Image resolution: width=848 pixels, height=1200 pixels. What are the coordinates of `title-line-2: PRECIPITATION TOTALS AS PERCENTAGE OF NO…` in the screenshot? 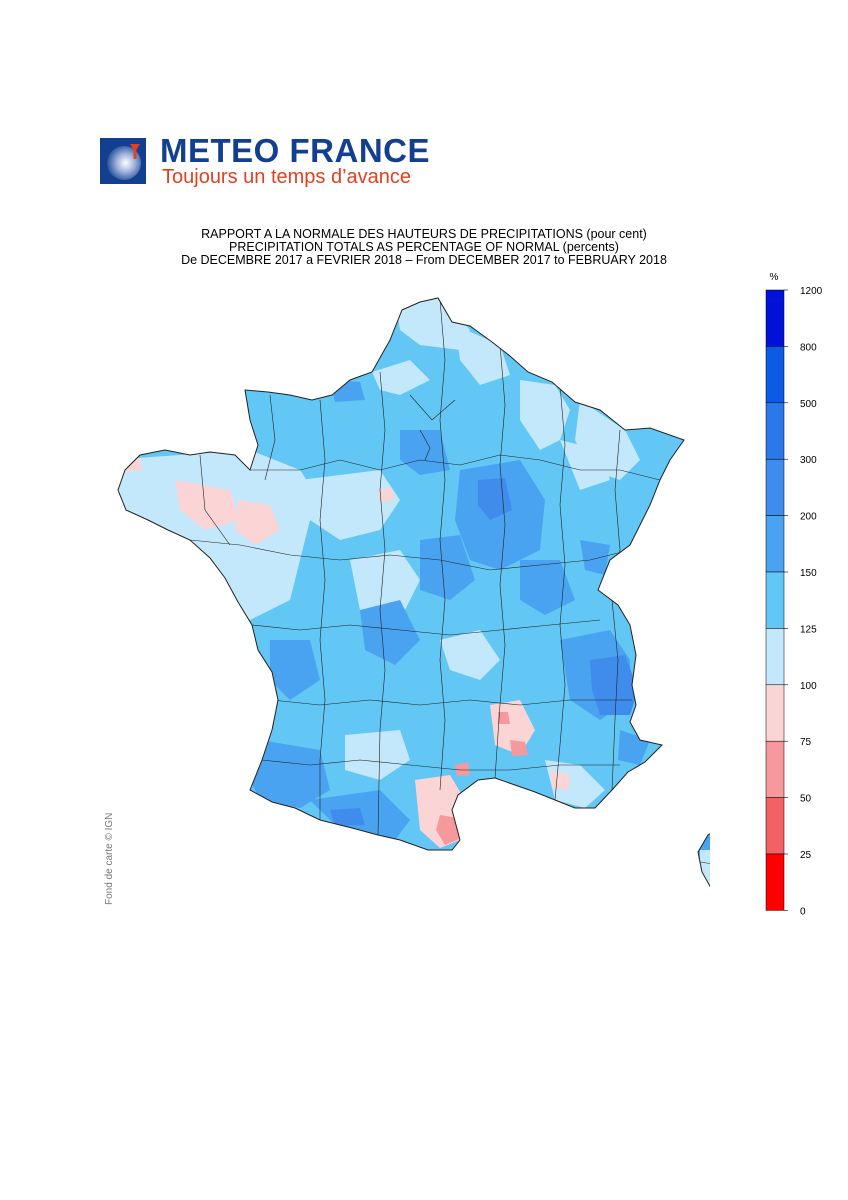 It's located at (424, 247).